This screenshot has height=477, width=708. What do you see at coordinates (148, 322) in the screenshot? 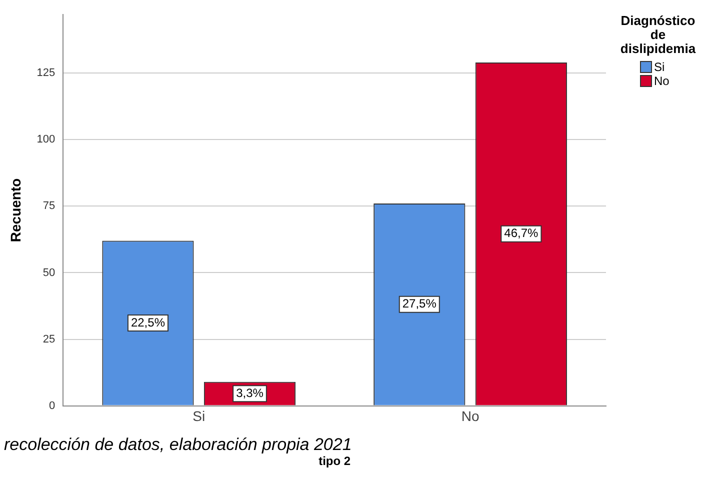
I see `annotation: 22,5%` at bounding box center [148, 322].